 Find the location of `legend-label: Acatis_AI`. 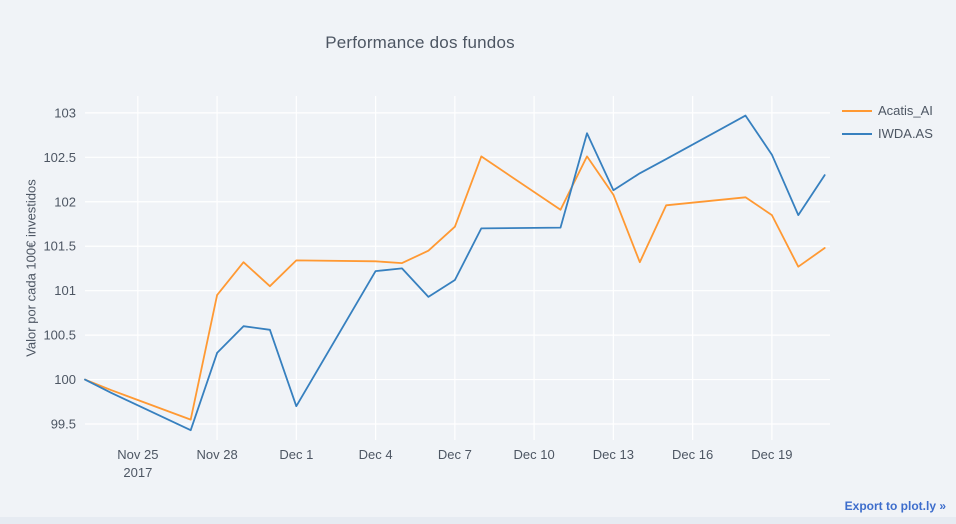

legend-label: Acatis_AI is located at coordinates (905, 110).